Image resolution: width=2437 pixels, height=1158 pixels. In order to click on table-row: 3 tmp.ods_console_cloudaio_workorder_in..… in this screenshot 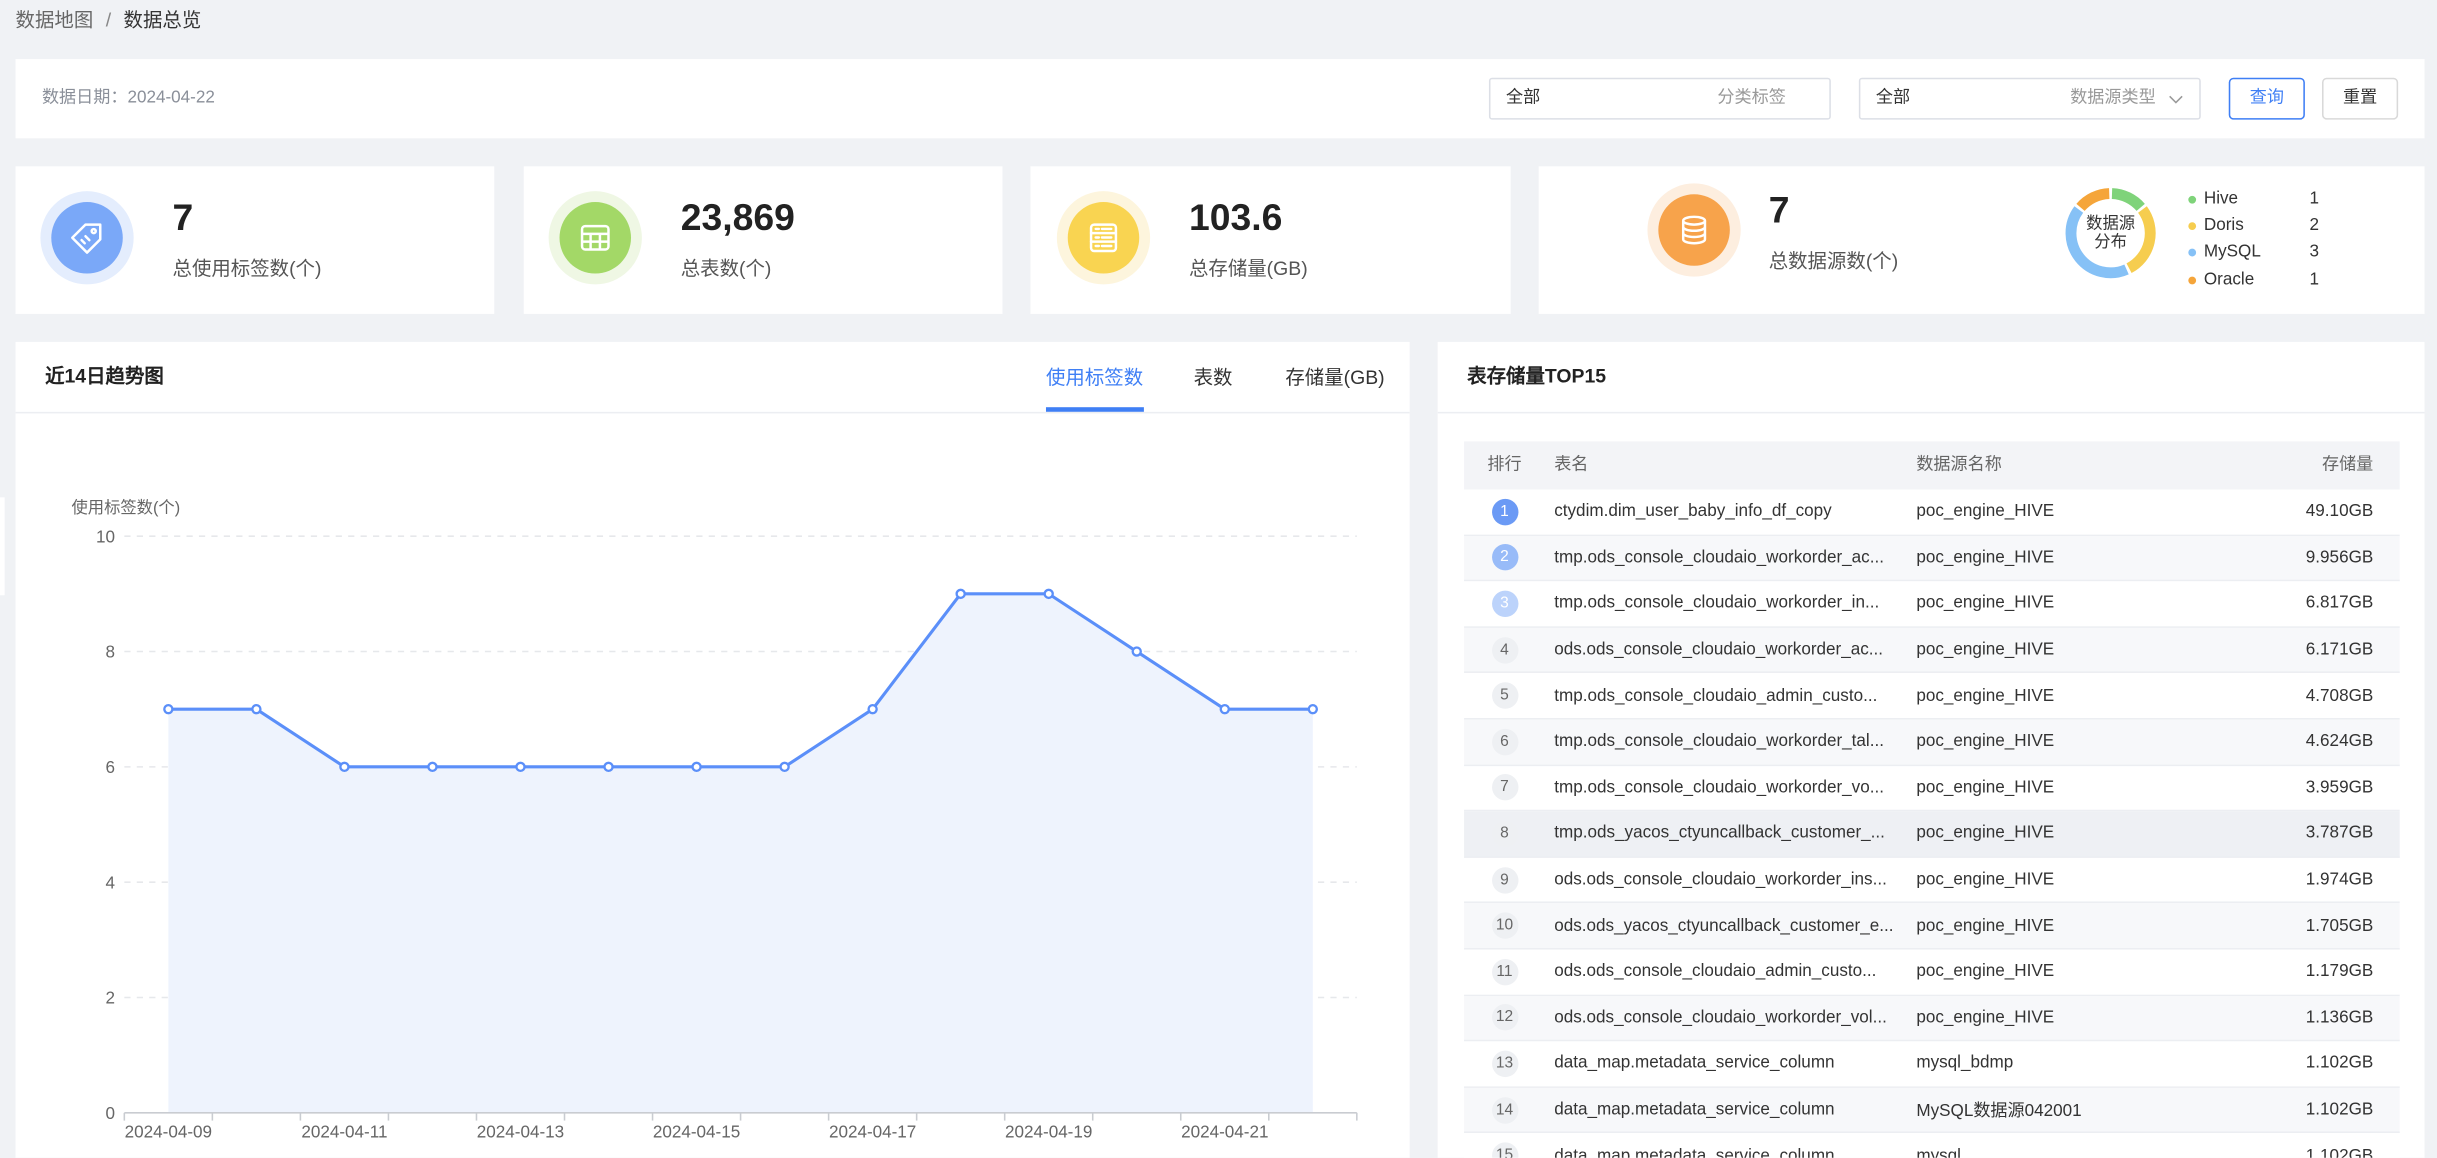, I will do `click(1932, 604)`.